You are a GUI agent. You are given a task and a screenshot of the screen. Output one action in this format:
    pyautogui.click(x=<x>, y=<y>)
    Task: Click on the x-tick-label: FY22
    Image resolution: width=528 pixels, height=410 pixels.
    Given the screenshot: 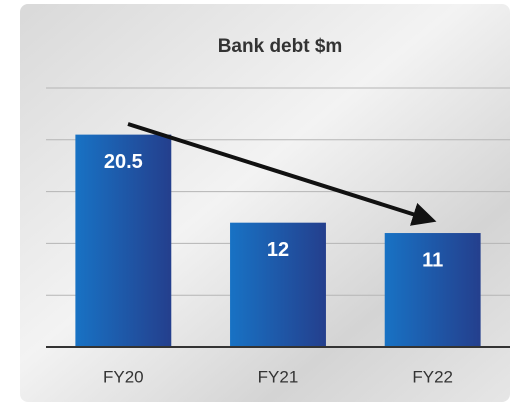 What is the action you would take?
    pyautogui.click(x=432, y=376)
    